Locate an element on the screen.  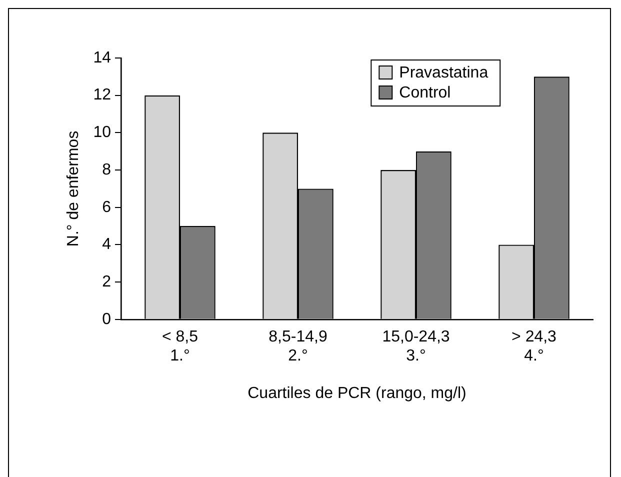
legend-label: Control is located at coordinates (425, 93).